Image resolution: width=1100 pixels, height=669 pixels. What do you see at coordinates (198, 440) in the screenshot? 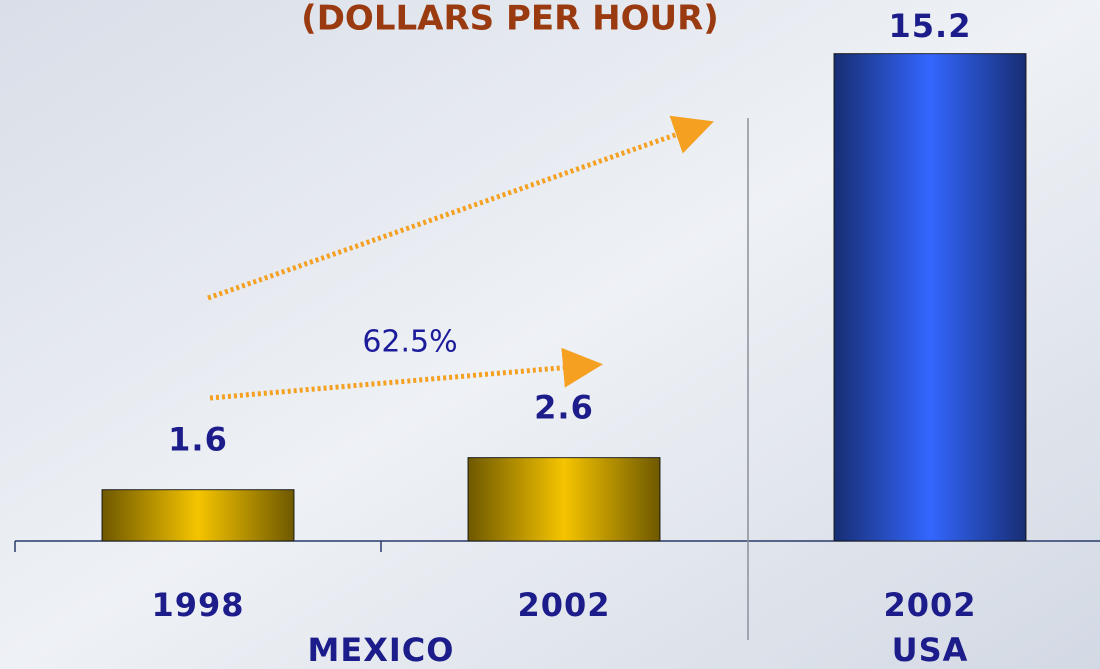
I see `value-label: 1.6` at bounding box center [198, 440].